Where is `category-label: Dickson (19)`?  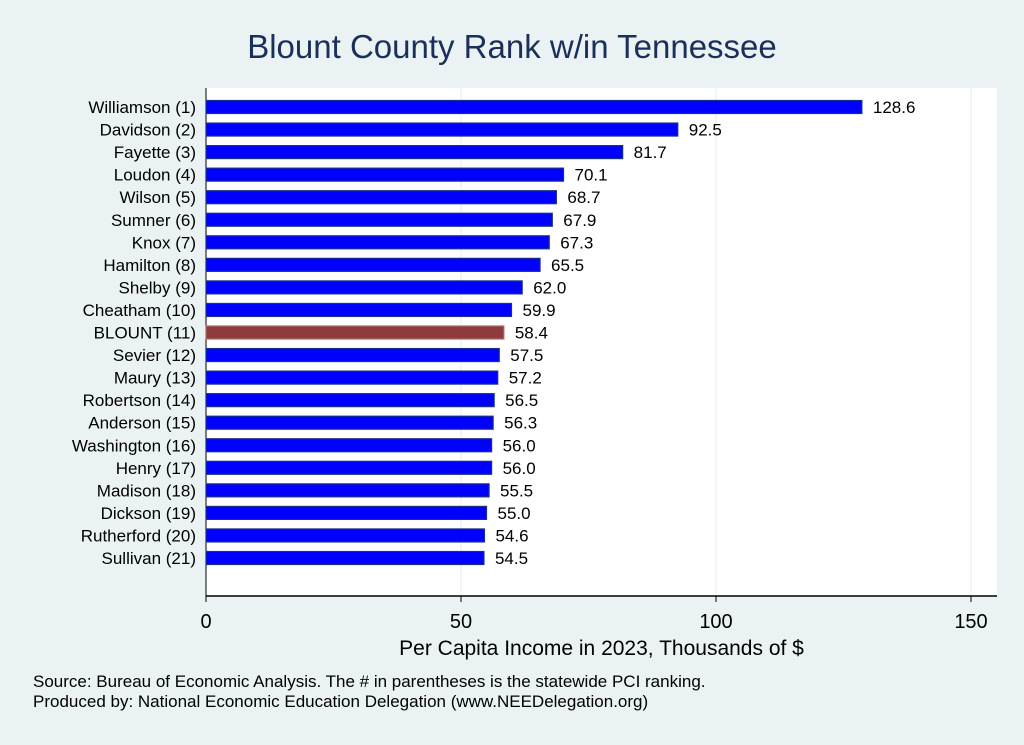
category-label: Dickson (19) is located at coordinates (148, 513).